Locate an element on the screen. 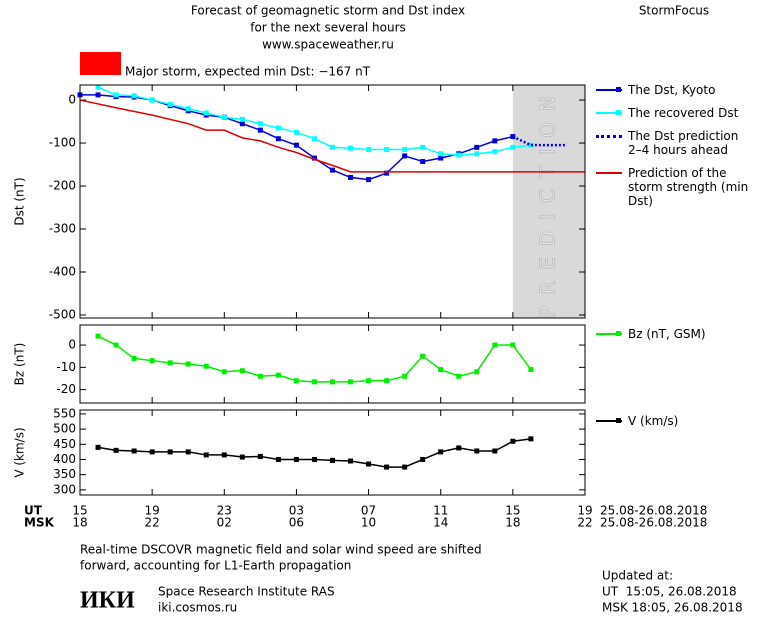 This screenshot has width=760, height=620. y-tick-label: -20 is located at coordinates (66, 389).